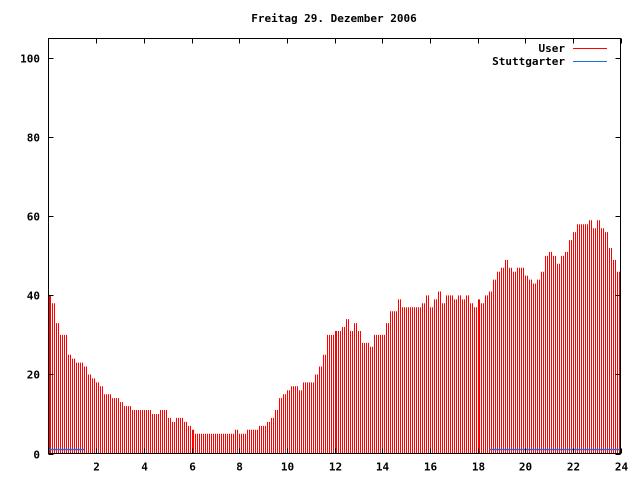 The width and height of the screenshot is (640, 480). What do you see at coordinates (144, 467) in the screenshot?
I see `x-tick-label: 4` at bounding box center [144, 467].